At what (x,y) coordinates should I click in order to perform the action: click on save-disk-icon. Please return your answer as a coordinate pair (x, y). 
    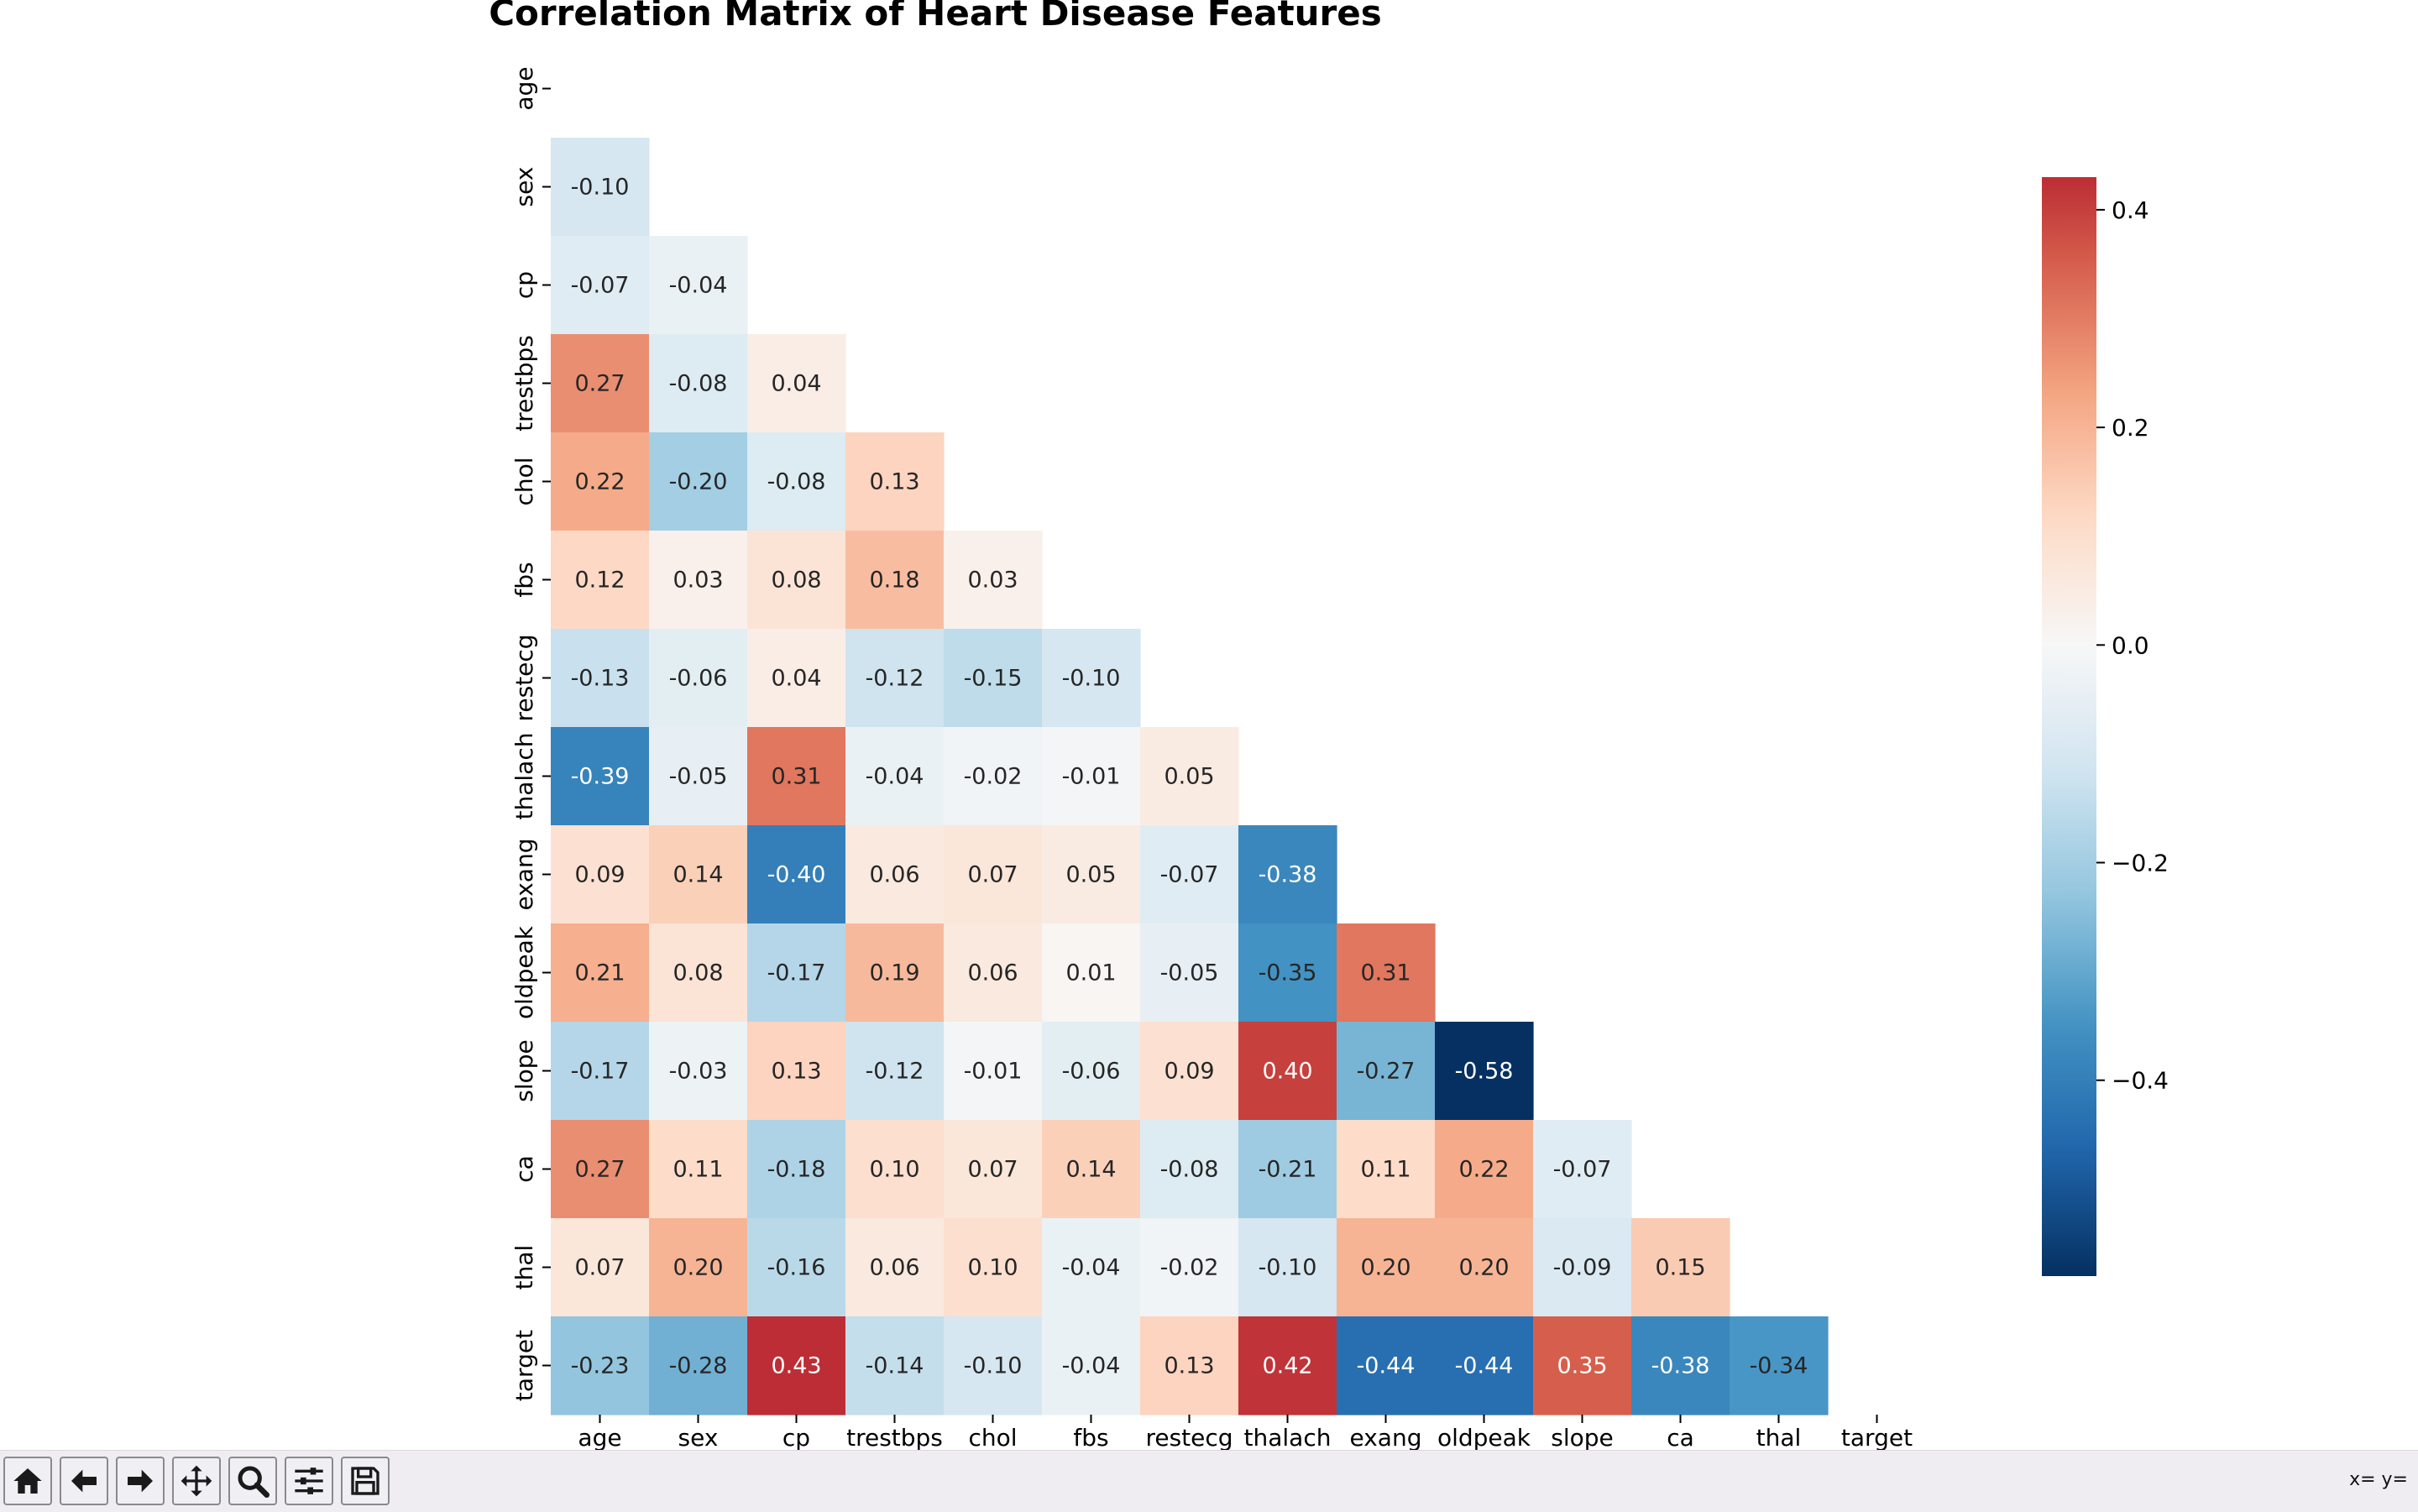
    Looking at the image, I should click on (365, 1481).